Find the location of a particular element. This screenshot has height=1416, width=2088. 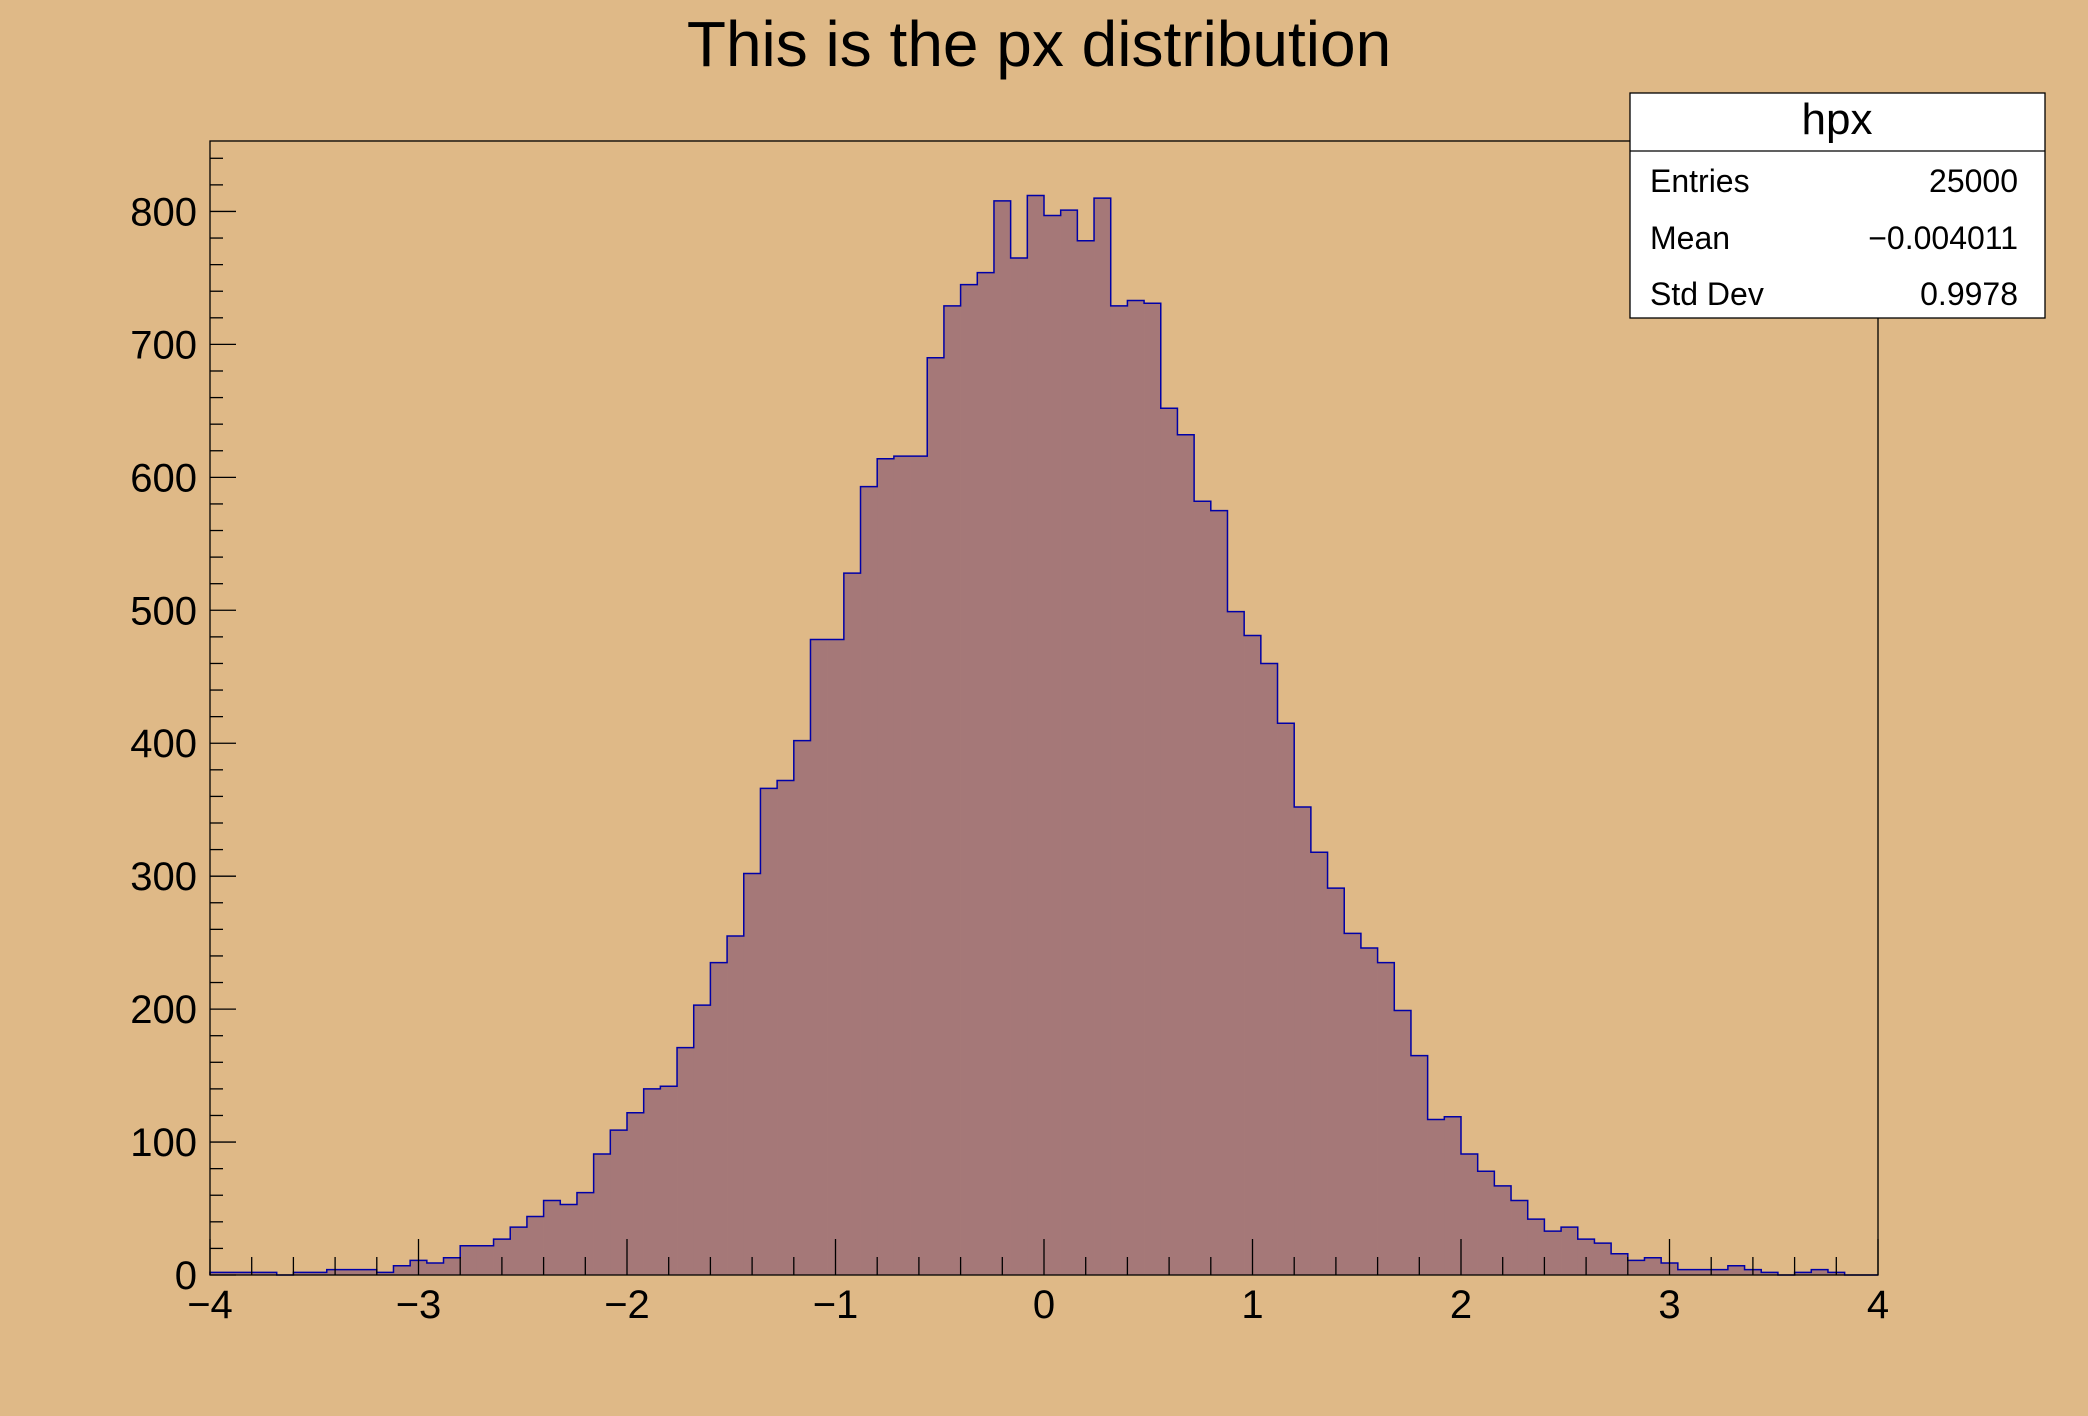

stats-stddev-value: 0.9978 is located at coordinates (1969, 294).